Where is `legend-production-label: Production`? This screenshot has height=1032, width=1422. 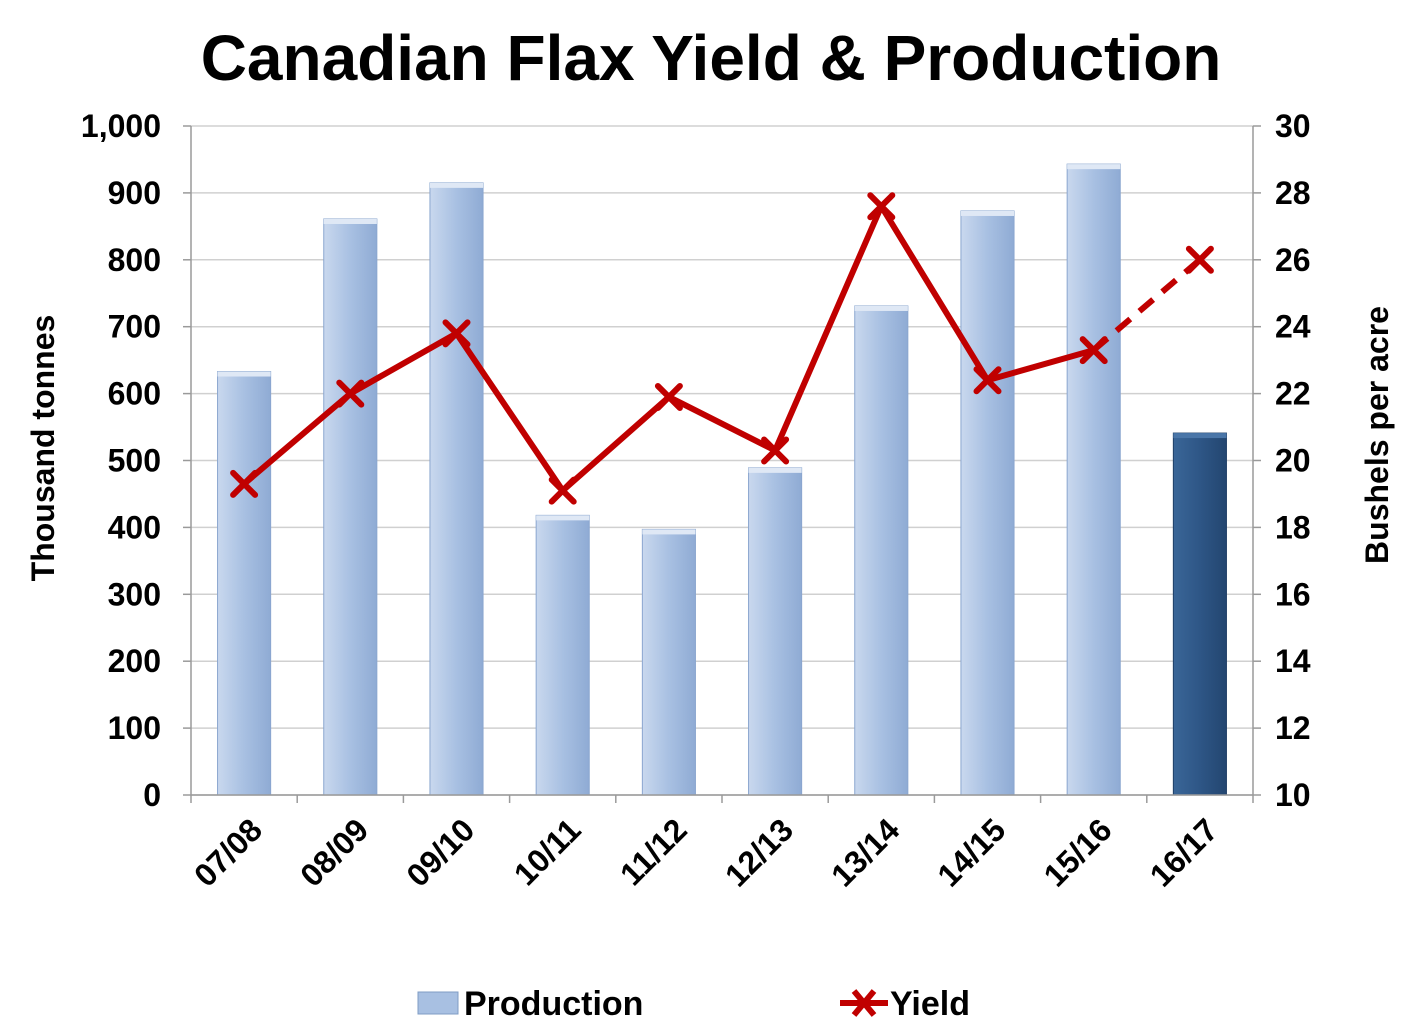 legend-production-label: Production is located at coordinates (553, 1004).